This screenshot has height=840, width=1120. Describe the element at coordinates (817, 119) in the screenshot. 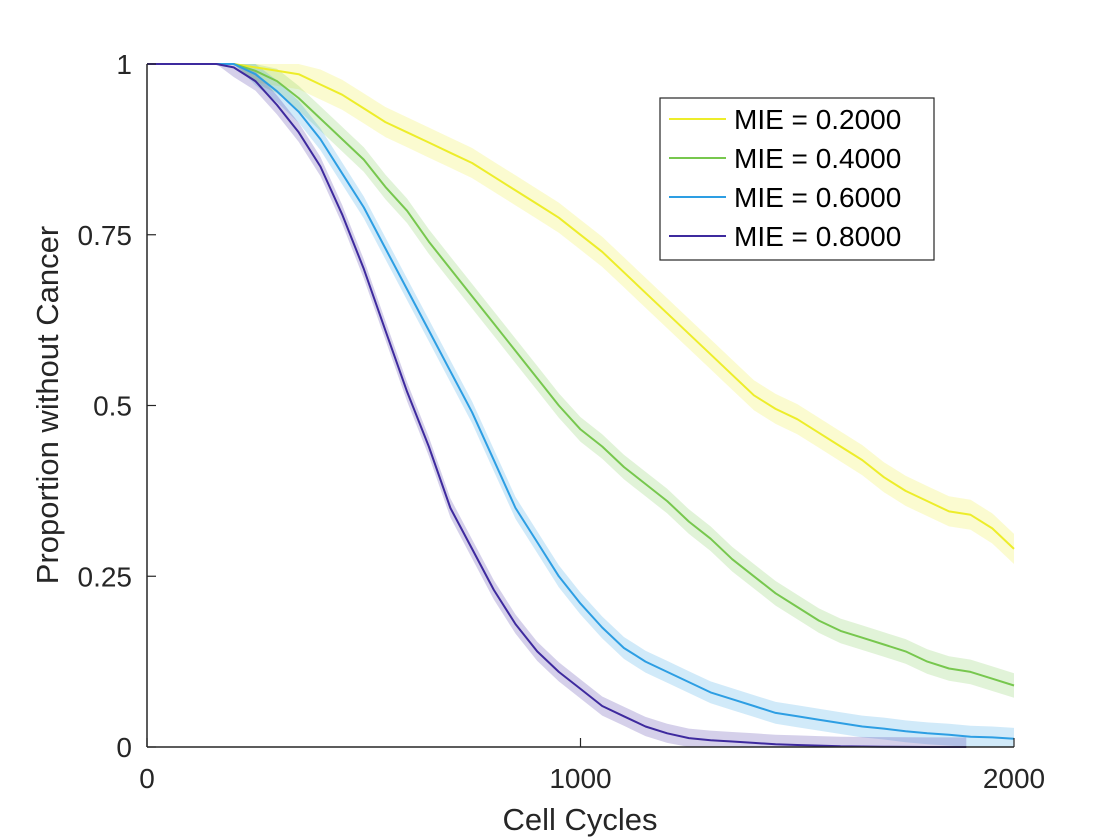

I see `legend-label-1: MIE = 0.2000` at that location.